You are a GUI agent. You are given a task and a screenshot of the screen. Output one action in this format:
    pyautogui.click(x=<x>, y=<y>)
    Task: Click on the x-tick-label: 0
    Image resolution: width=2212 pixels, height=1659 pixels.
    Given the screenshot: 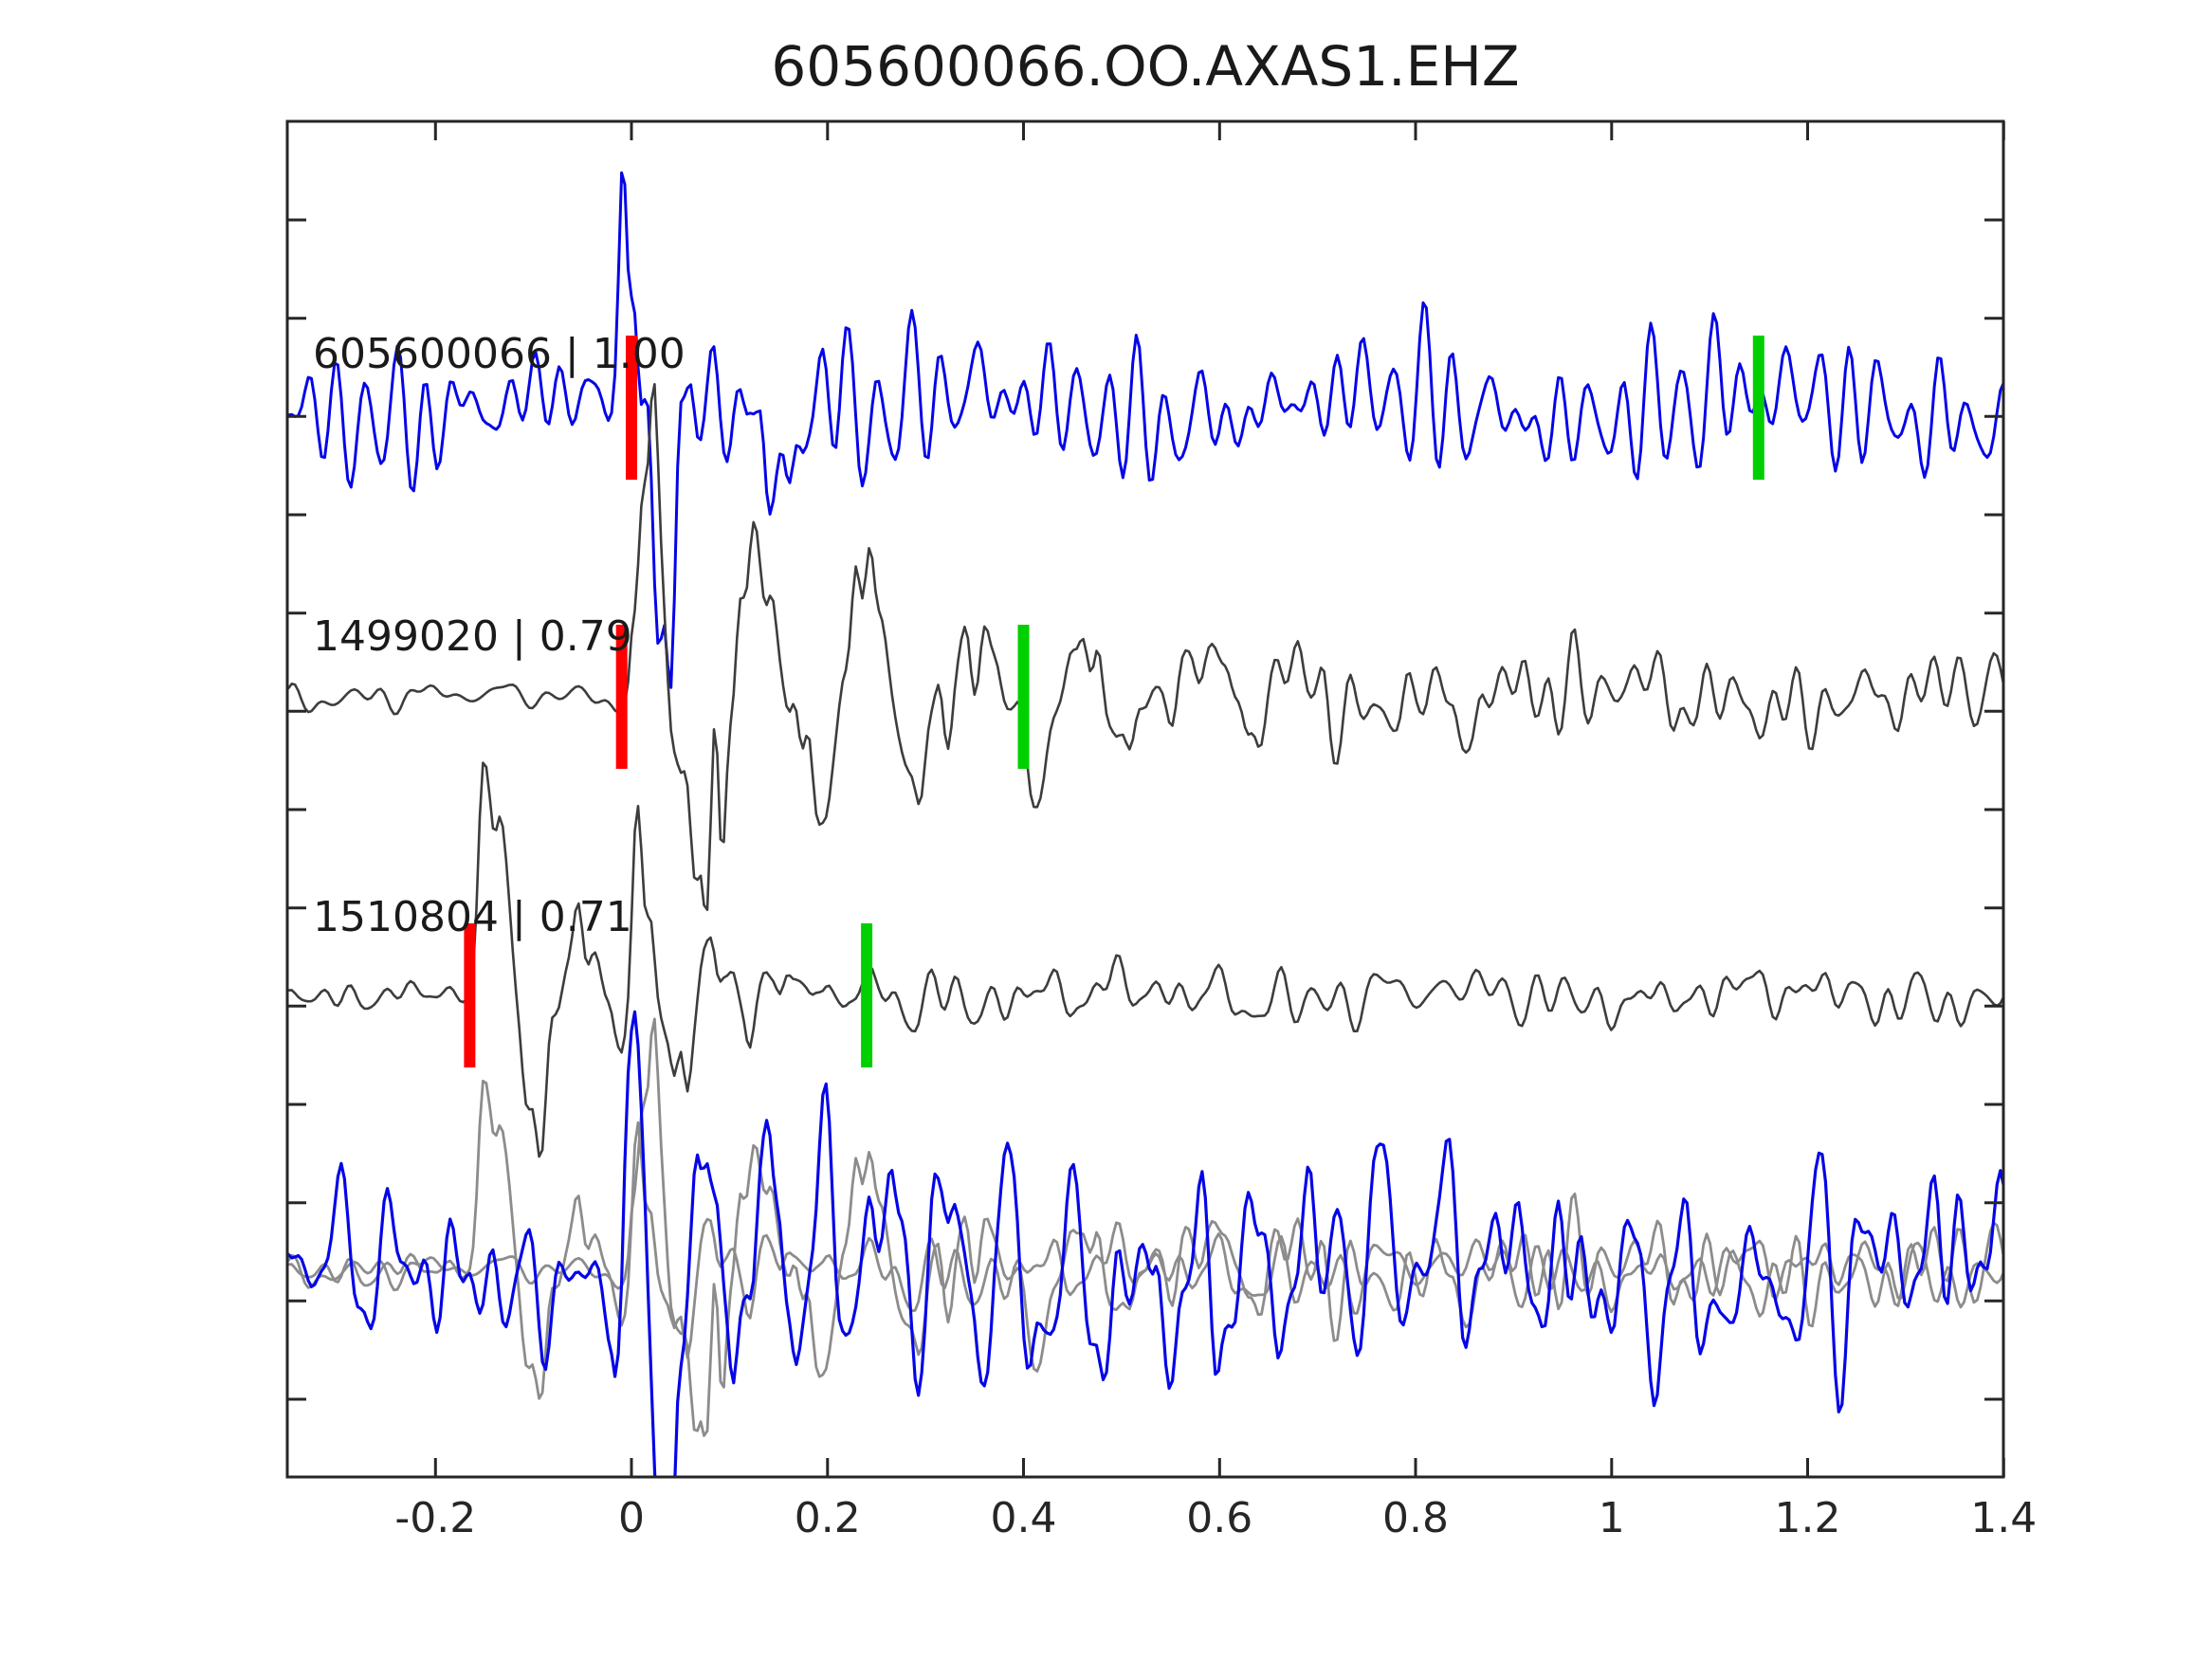 What is the action you would take?
    pyautogui.click(x=631, y=1518)
    